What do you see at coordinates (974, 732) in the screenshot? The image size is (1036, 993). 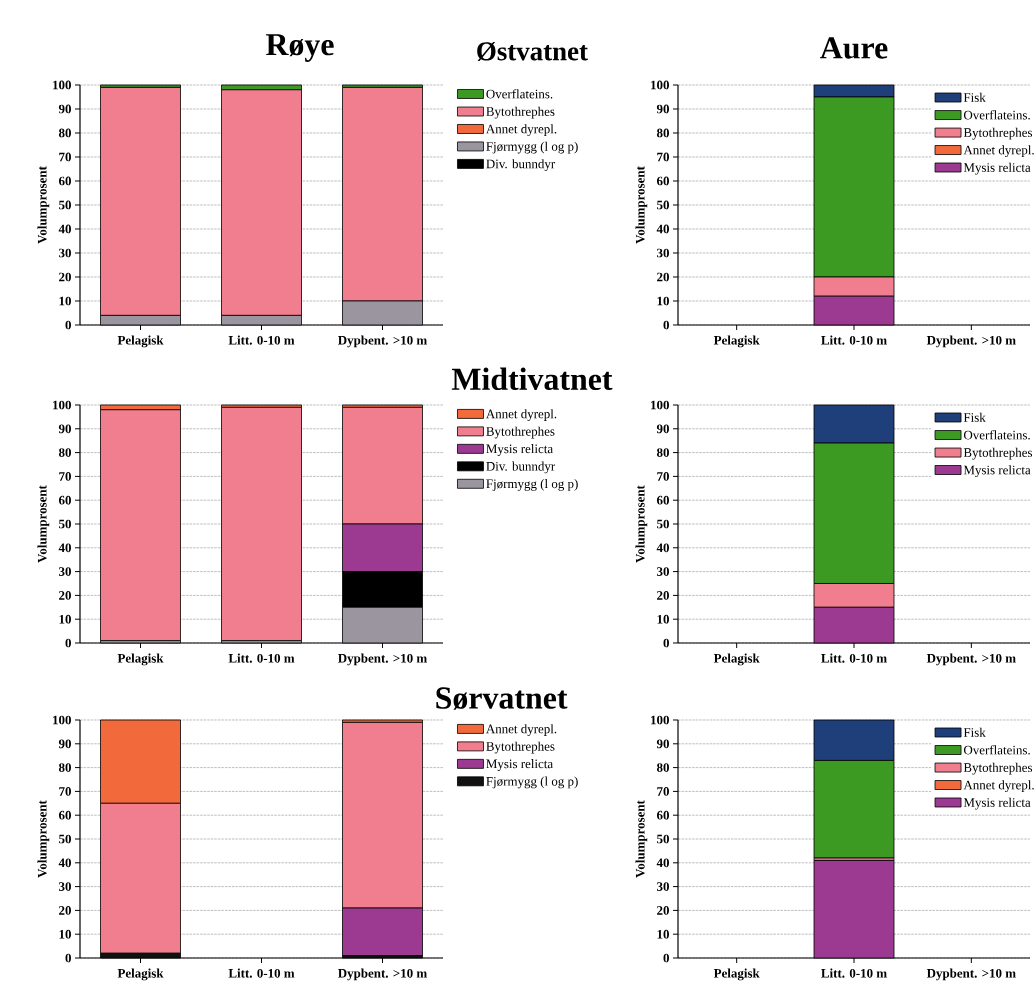 I see `legend-label: Fisk` at bounding box center [974, 732].